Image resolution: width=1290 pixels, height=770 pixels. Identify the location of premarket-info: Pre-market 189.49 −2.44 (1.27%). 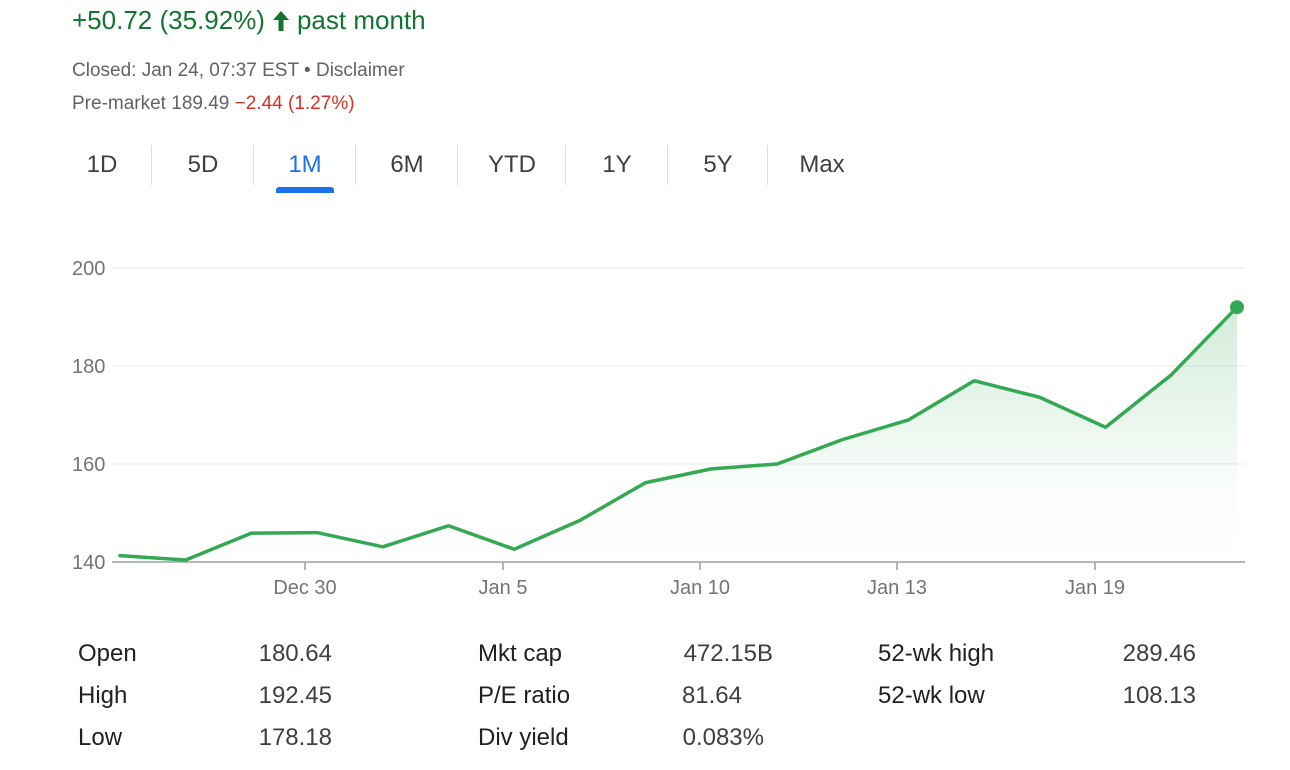
(213, 104).